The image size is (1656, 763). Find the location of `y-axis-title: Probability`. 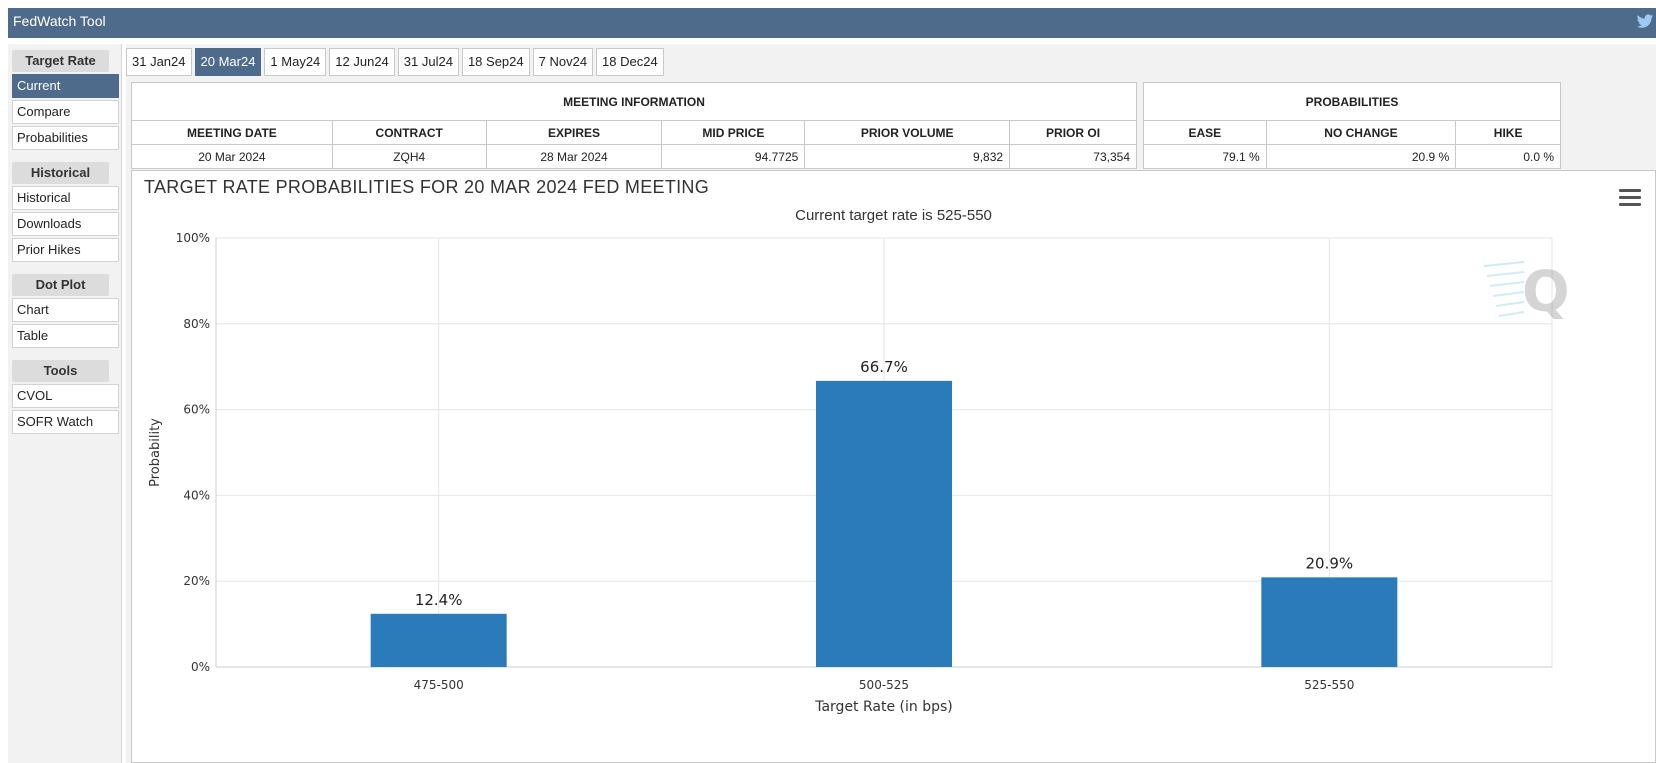

y-axis-title: Probability is located at coordinates (155, 452).